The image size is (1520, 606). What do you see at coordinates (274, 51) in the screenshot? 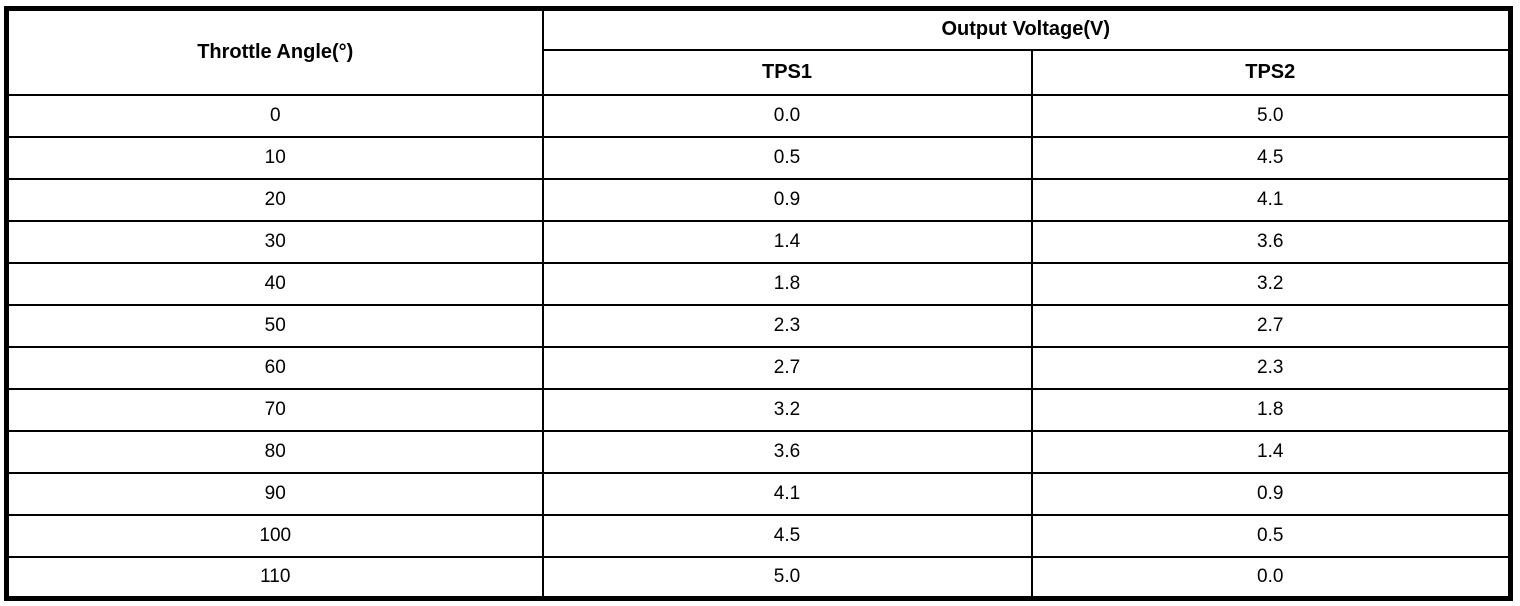
I see `throttle-angle-column-header: Throttle Angle(°)` at bounding box center [274, 51].